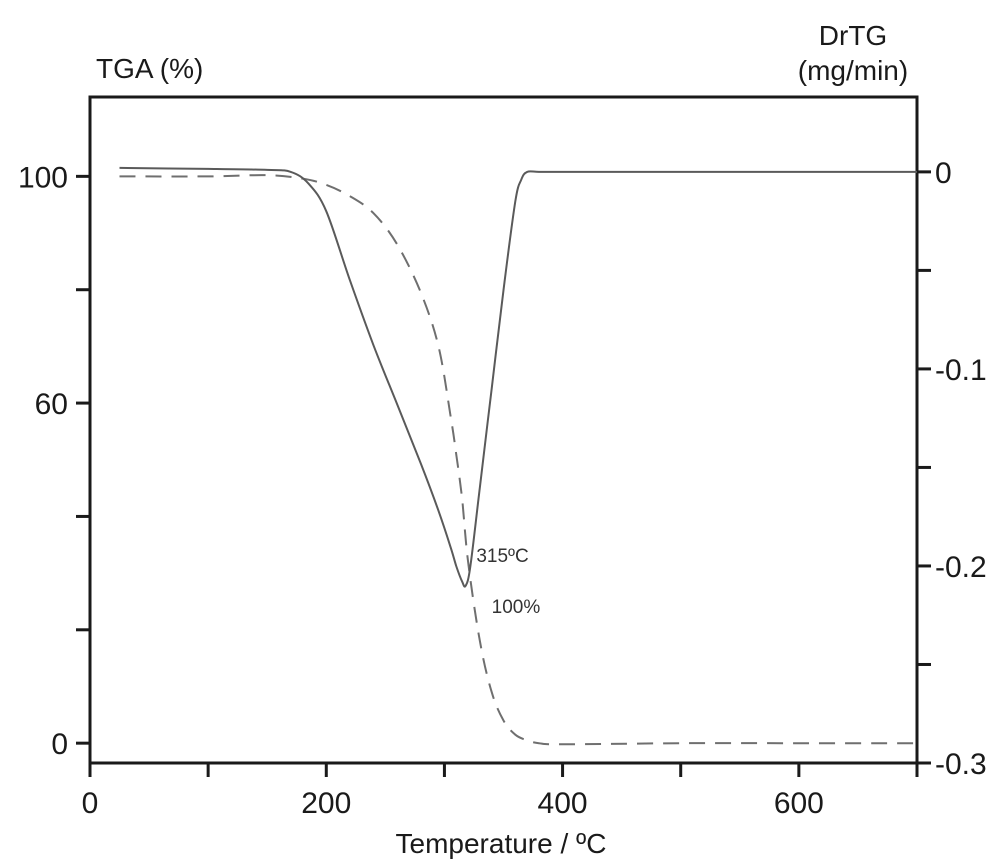 The height and width of the screenshot is (862, 1008). Describe the element at coordinates (501, 843) in the screenshot. I see `x-axis-title: Temperature / ºC` at that location.